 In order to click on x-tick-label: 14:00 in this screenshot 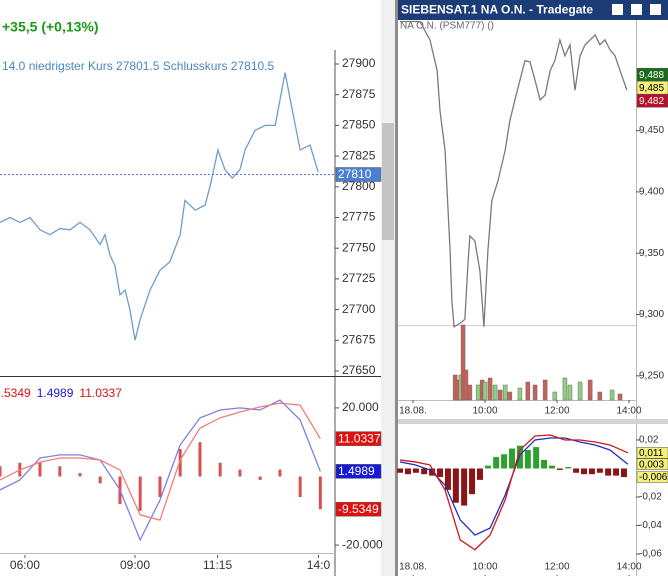, I will do `click(629, 411)`.